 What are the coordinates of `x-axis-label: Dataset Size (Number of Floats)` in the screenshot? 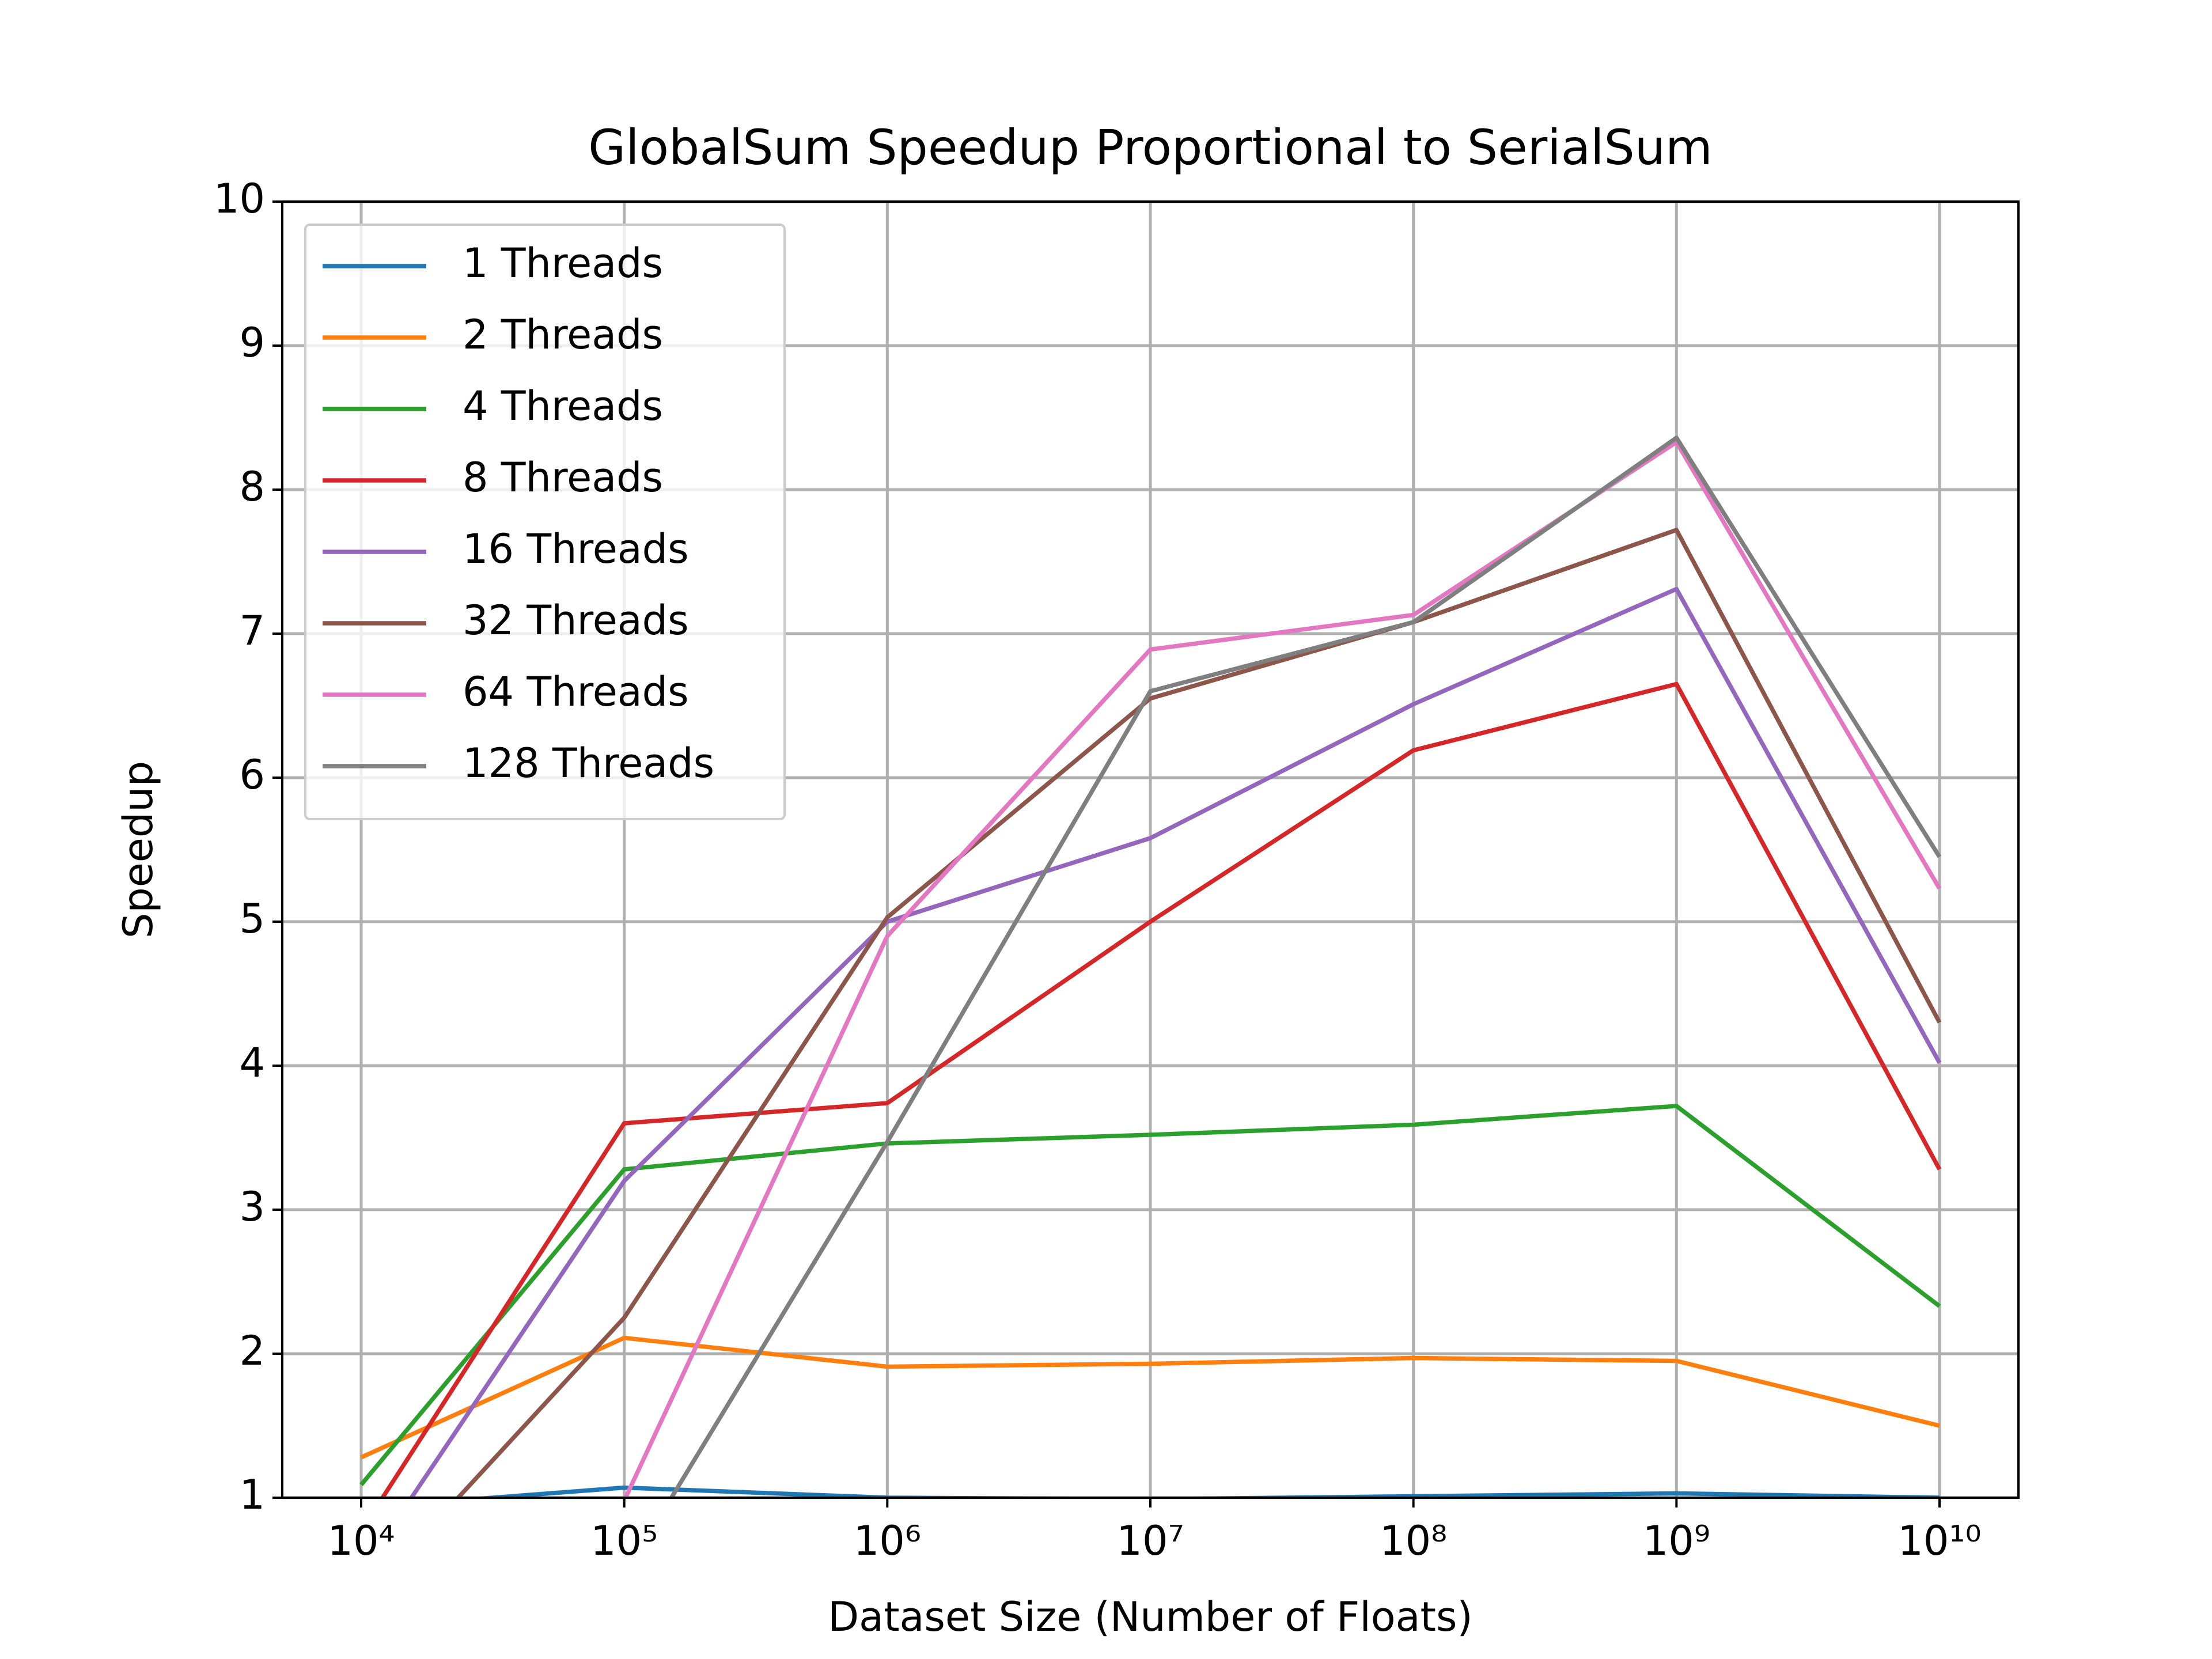 It's located at (1150, 1617).